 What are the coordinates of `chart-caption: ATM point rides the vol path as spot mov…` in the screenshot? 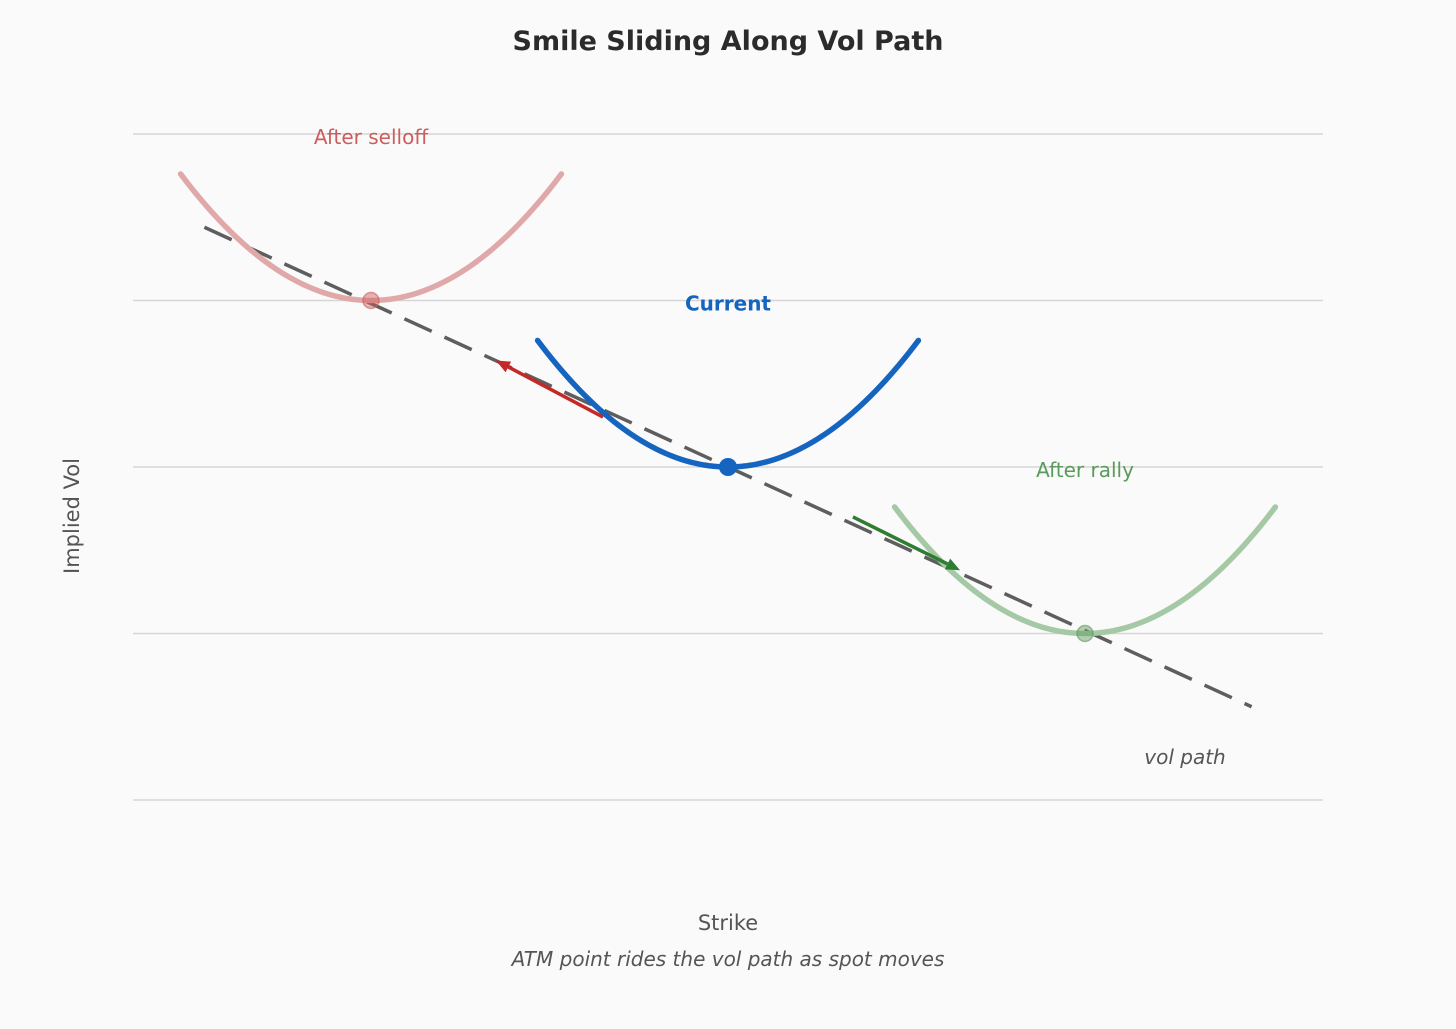 It's located at (727, 959).